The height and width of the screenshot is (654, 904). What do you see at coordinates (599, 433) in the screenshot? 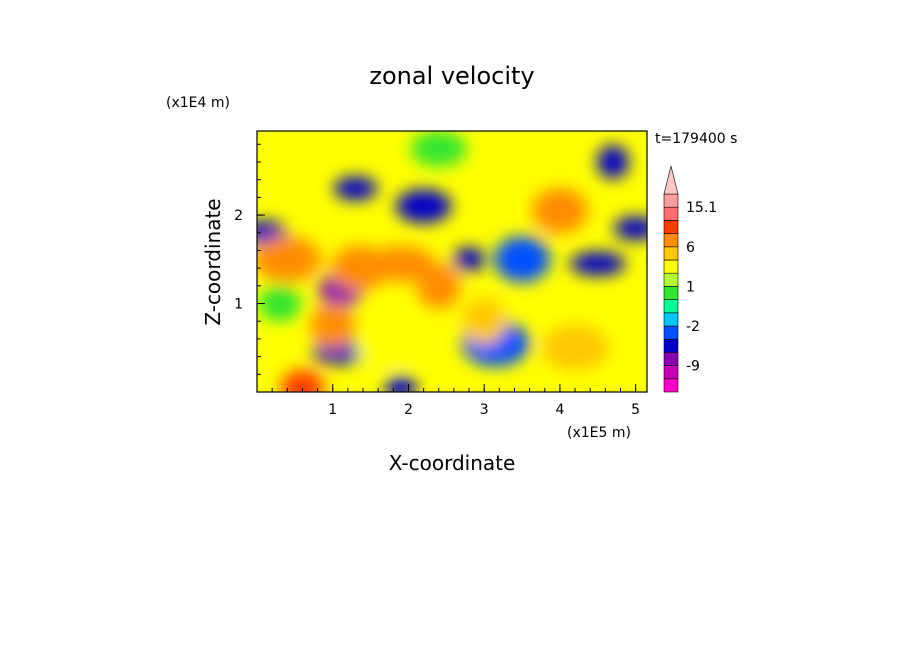
I see `x-unit-label: (x1E5 m)` at bounding box center [599, 433].